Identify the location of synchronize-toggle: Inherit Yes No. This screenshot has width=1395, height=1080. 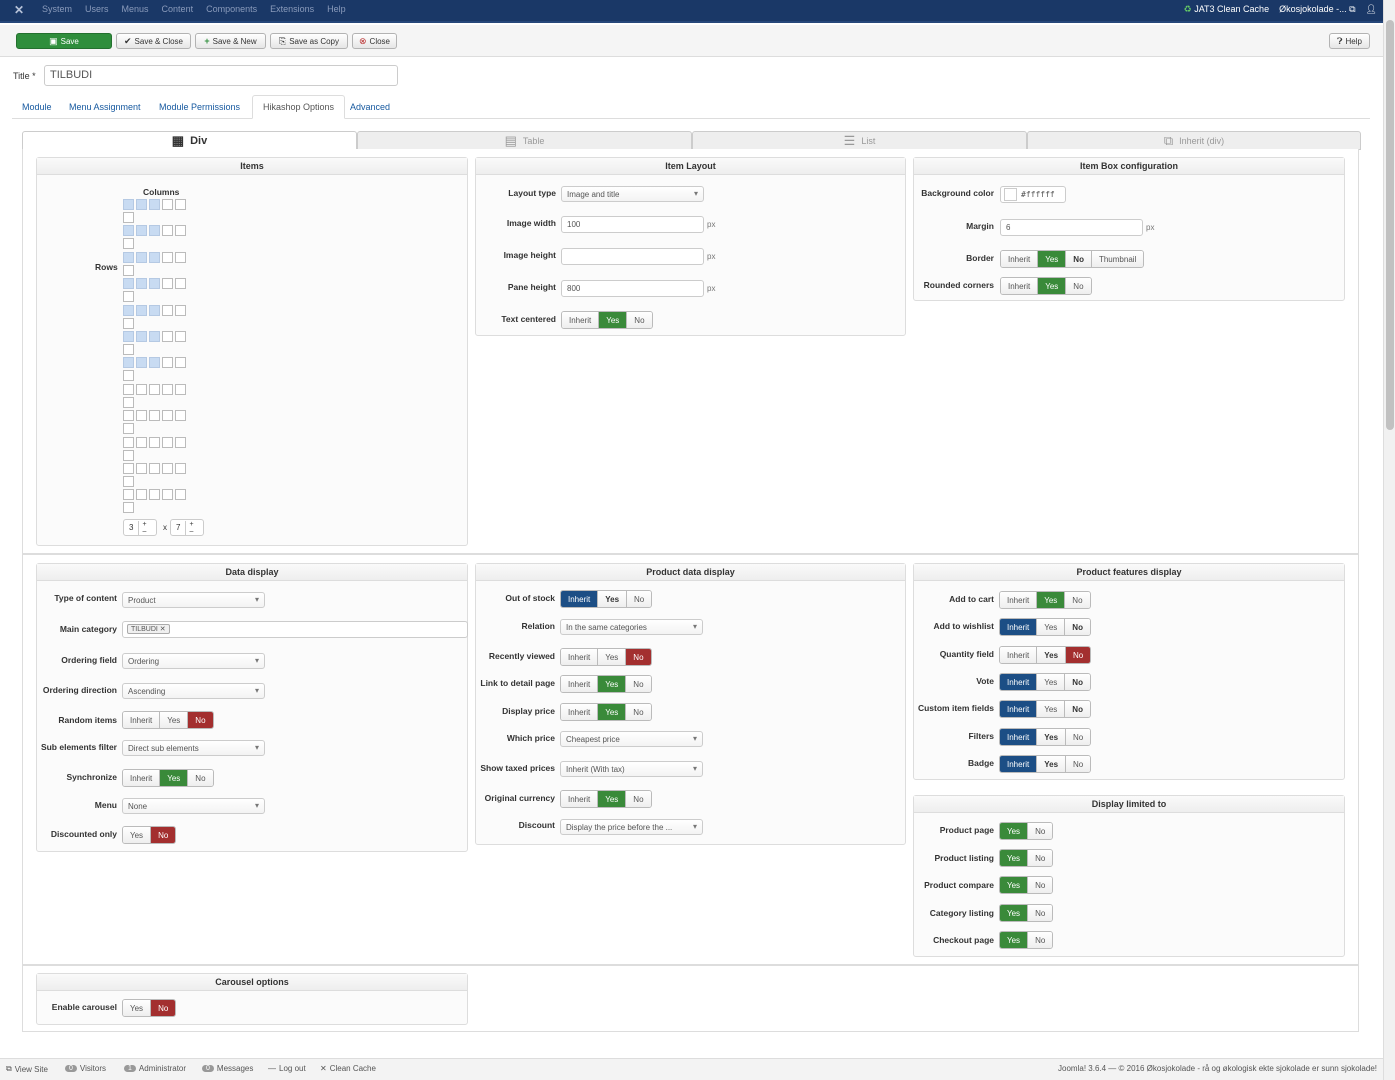
(168, 778).